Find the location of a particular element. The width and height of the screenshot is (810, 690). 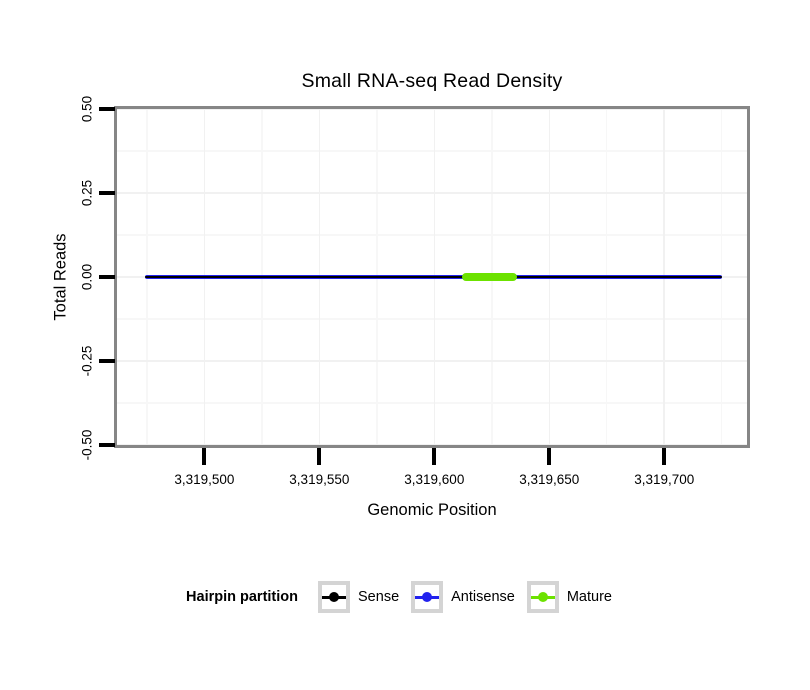

y-axis-title: Total Reads is located at coordinates (60, 277).